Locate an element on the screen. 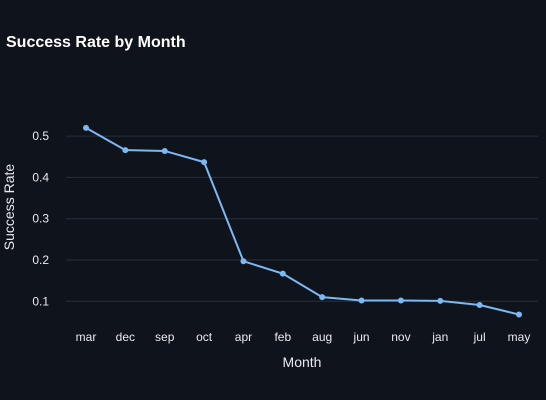 Image resolution: width=546 pixels, height=400 pixels. data-point-jul is located at coordinates (479, 305).